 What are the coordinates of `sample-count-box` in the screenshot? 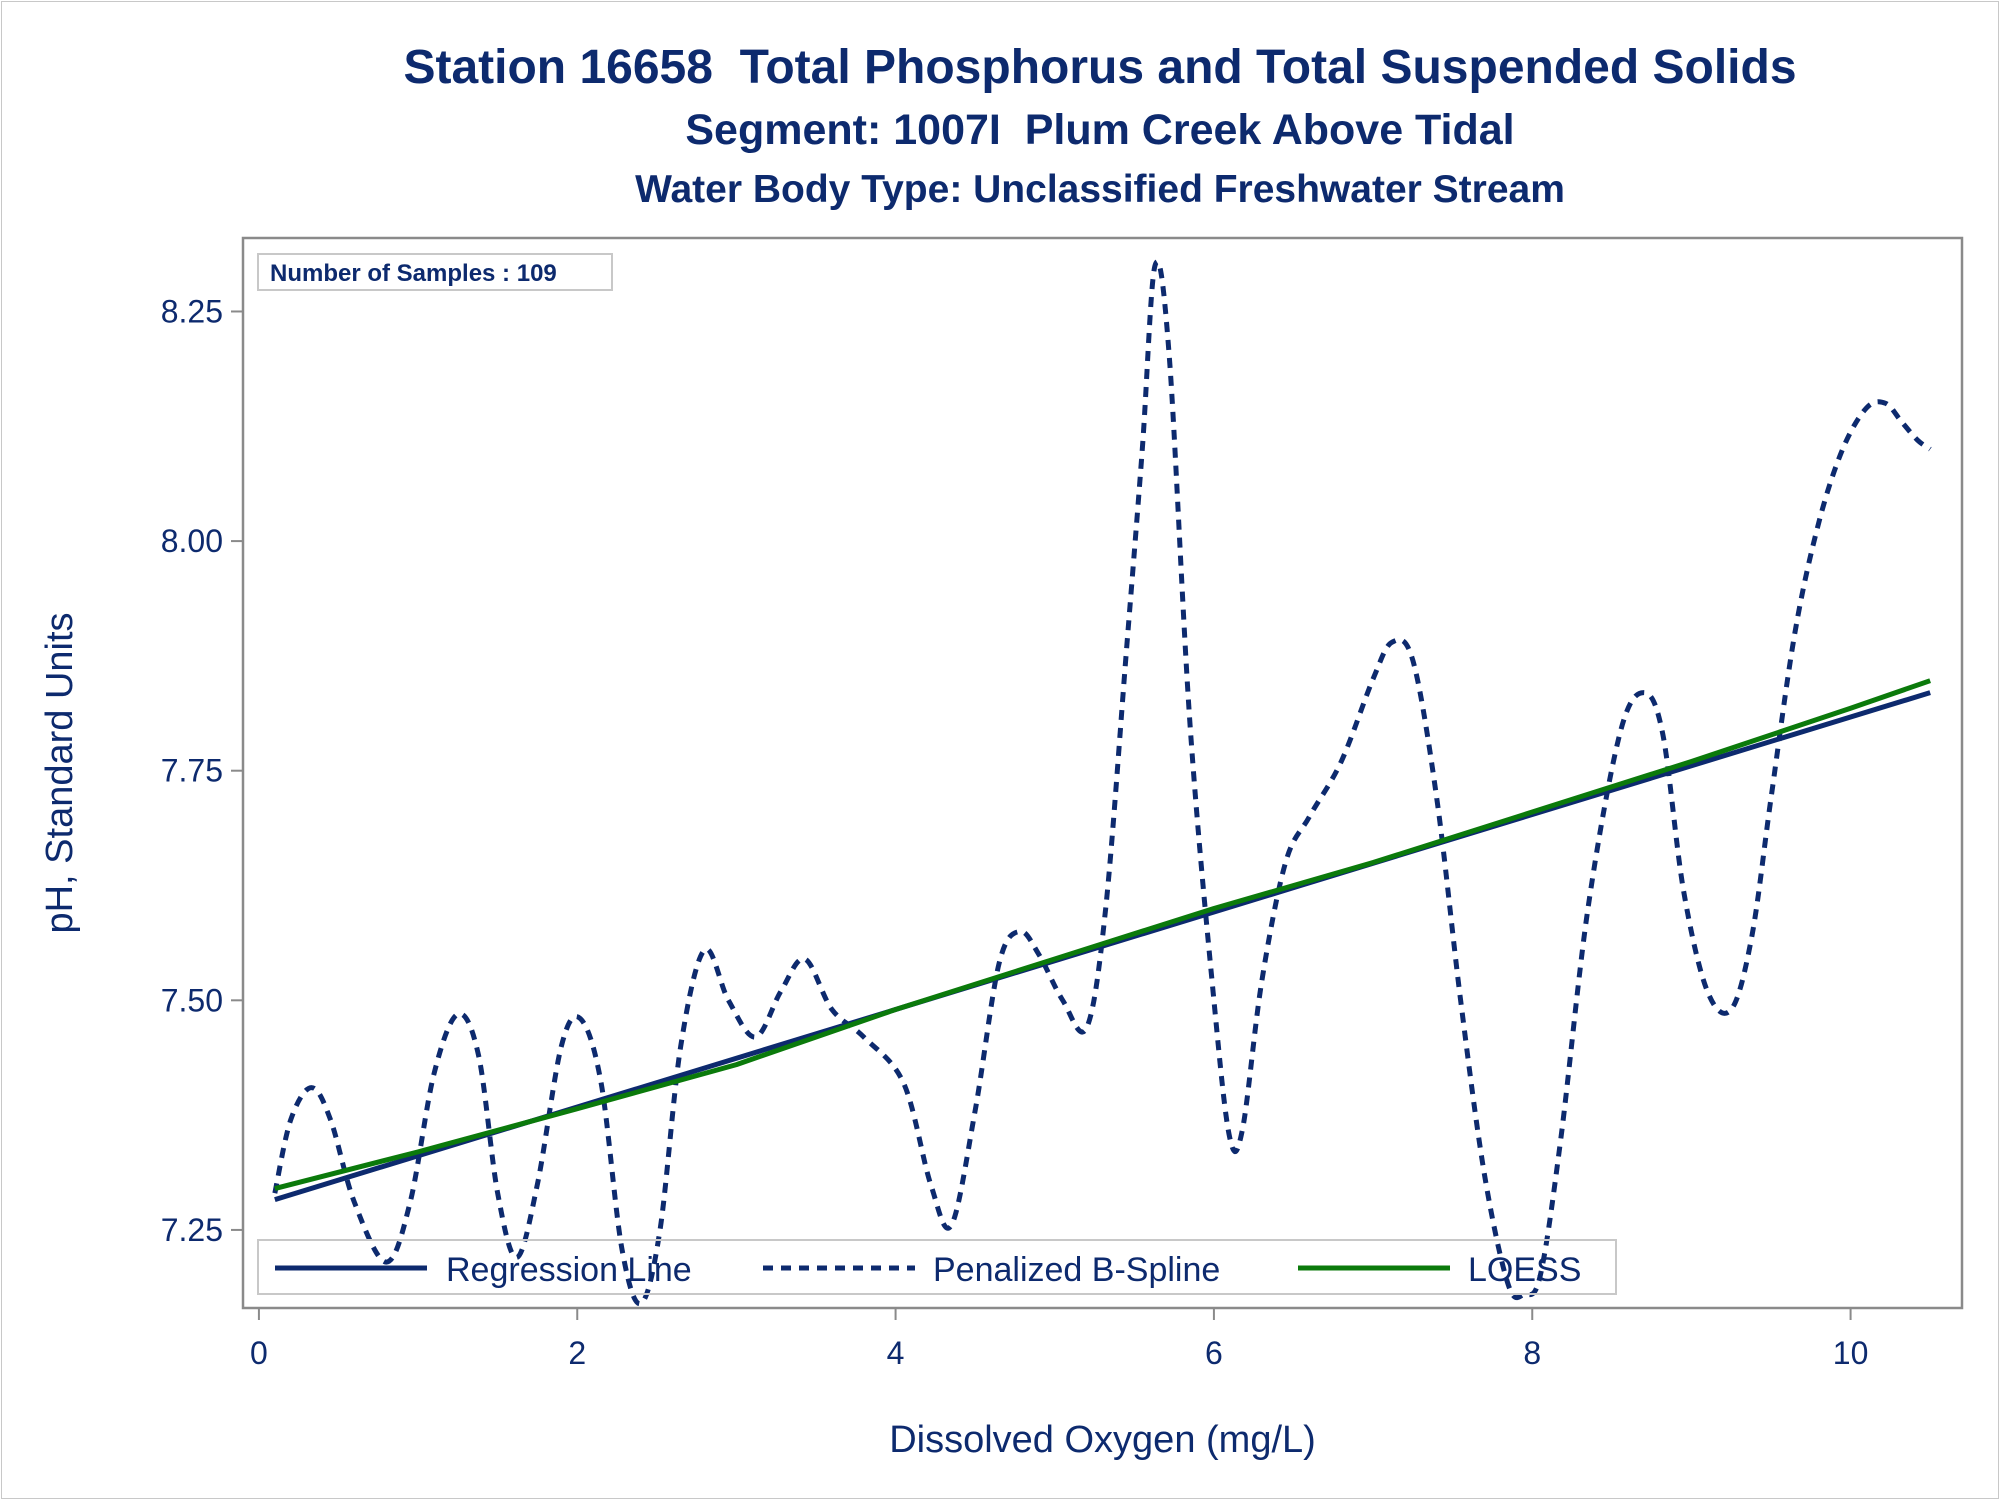 It's located at (435, 272).